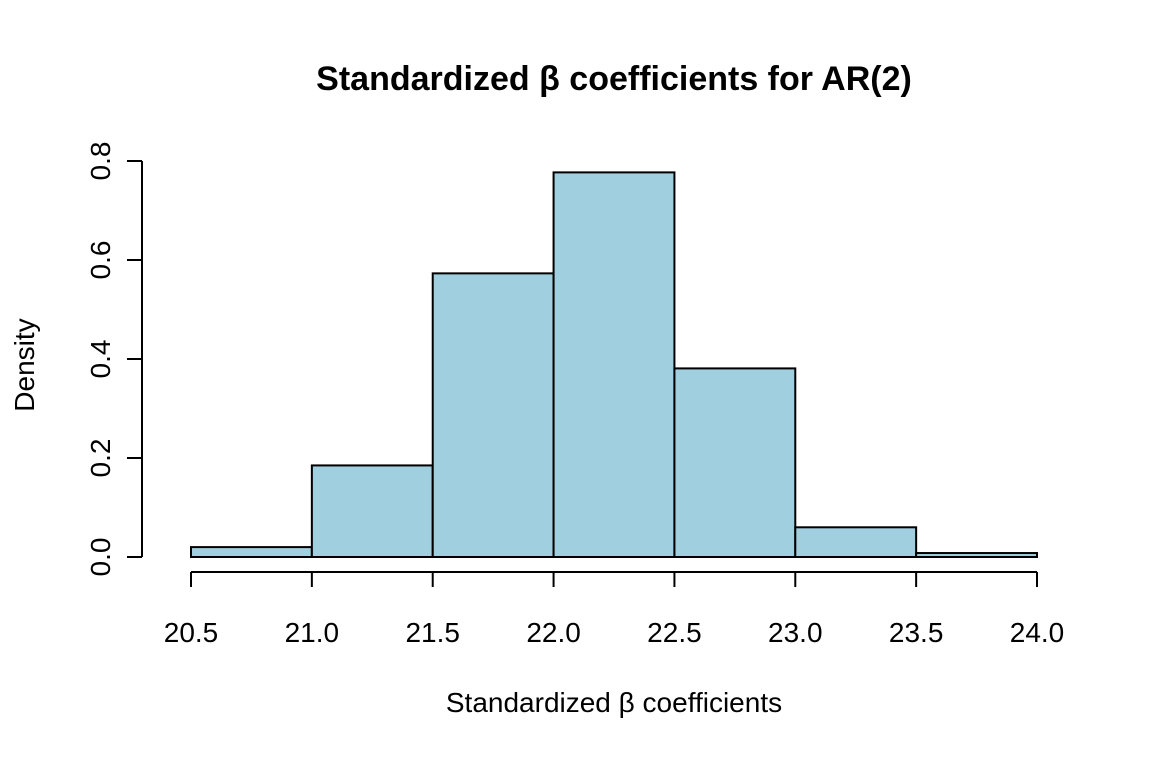  I want to click on x-tick-label-1: 21.0, so click(312, 632).